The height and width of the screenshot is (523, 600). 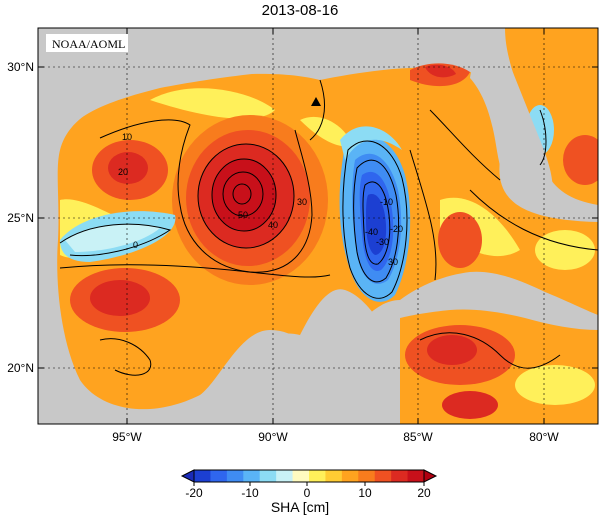 I want to click on lat-label-25n: 25°N, so click(x=20, y=218).